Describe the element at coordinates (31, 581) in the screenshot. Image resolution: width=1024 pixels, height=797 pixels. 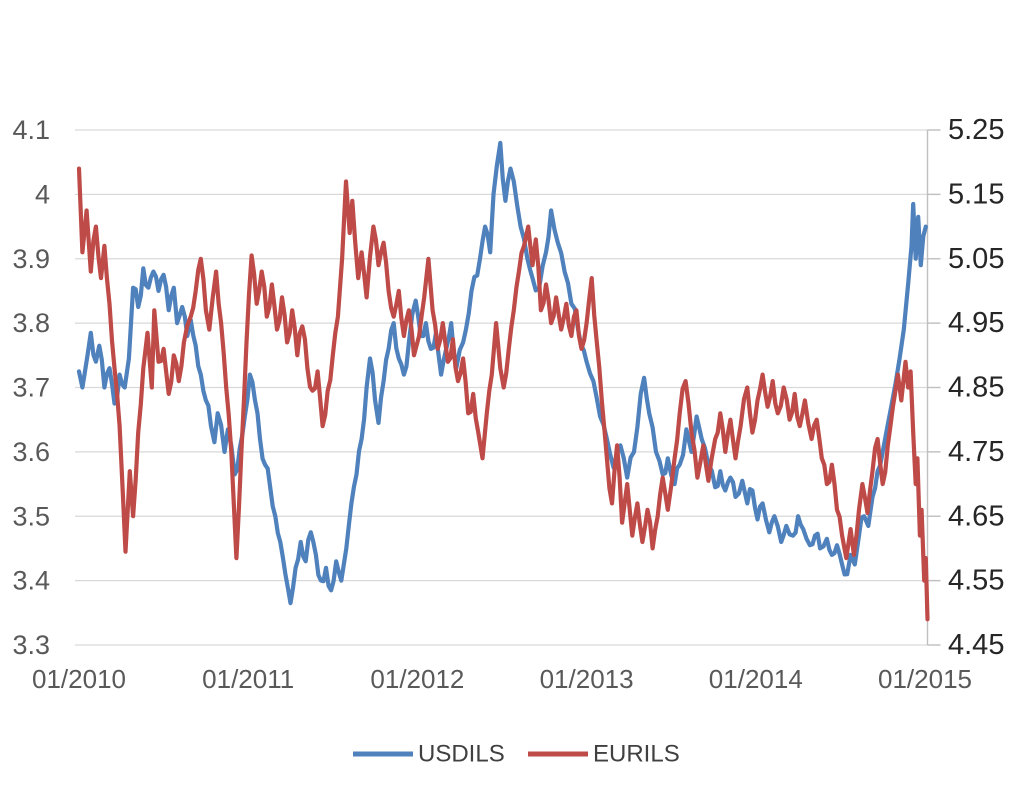
I see `y-left-tick-label: 3.4` at that location.